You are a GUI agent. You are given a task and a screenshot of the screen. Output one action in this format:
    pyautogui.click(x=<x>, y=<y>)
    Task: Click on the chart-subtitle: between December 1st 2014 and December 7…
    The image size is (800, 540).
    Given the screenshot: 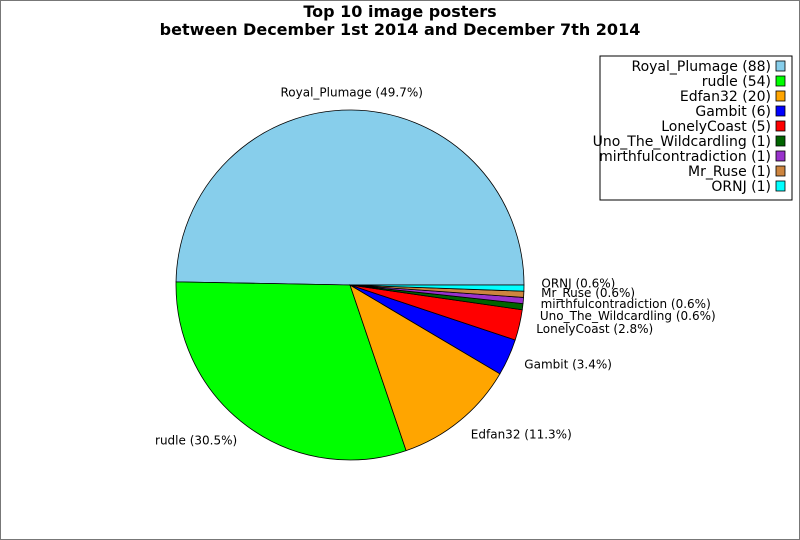 What is the action you would take?
    pyautogui.click(x=400, y=29)
    